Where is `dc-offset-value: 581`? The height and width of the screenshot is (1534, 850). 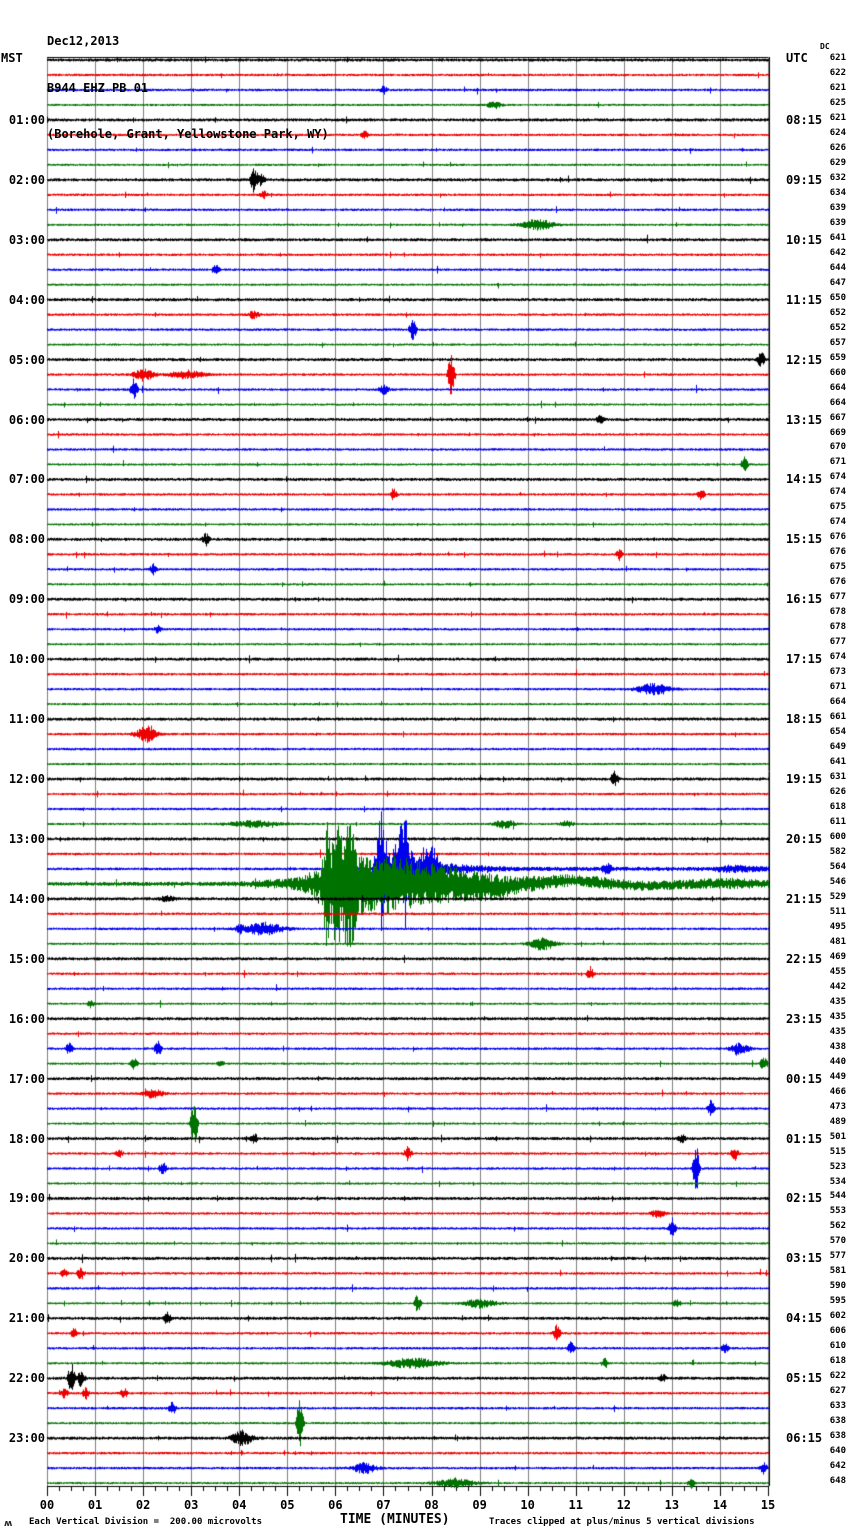 dc-offset-value: 581 is located at coordinates (837, 1271).